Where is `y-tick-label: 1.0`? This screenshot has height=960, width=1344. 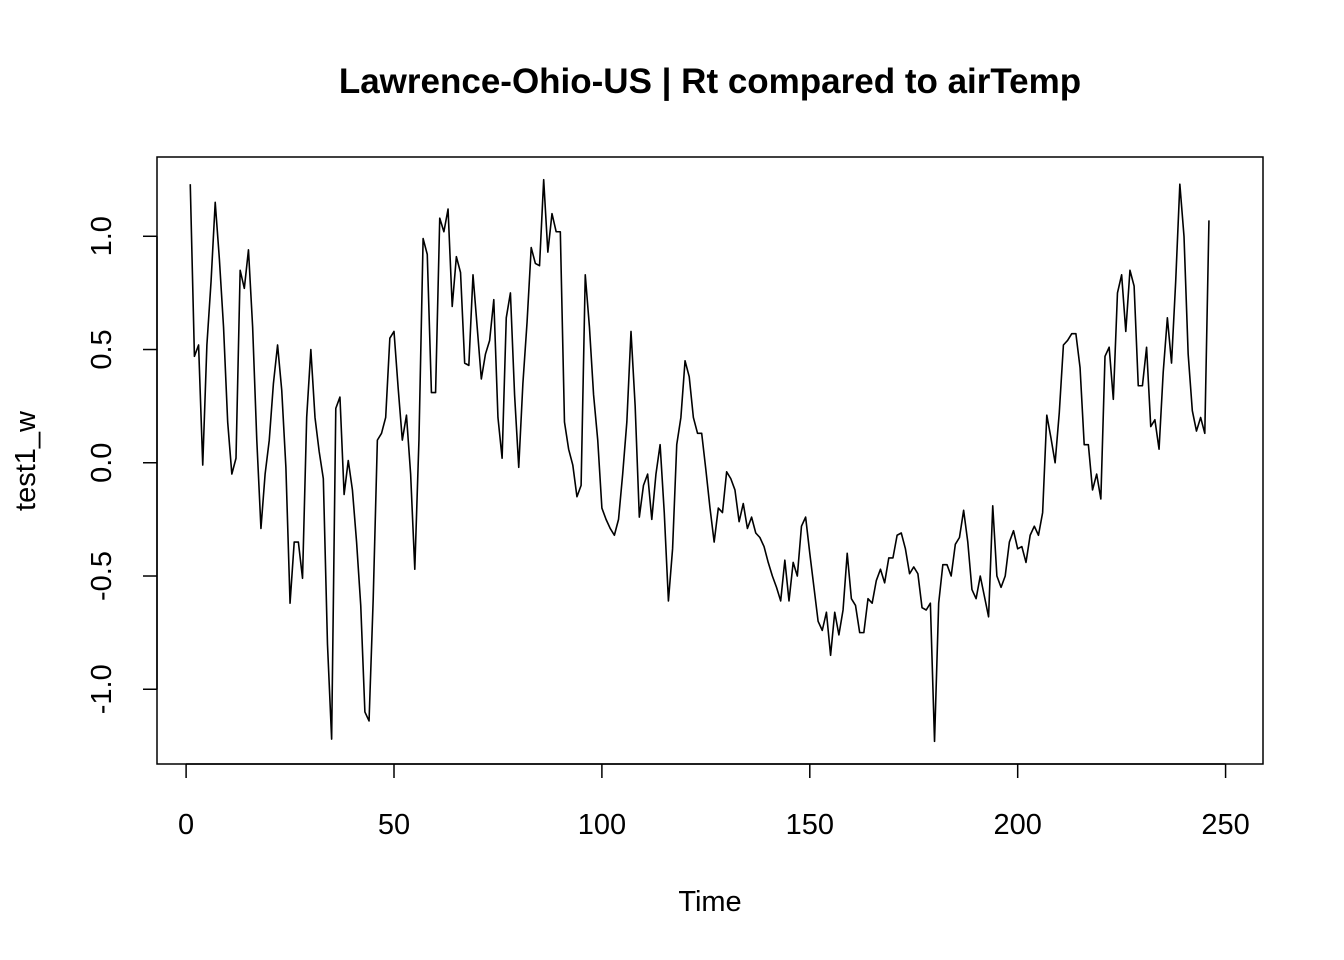 y-tick-label: 1.0 is located at coordinates (102, 236).